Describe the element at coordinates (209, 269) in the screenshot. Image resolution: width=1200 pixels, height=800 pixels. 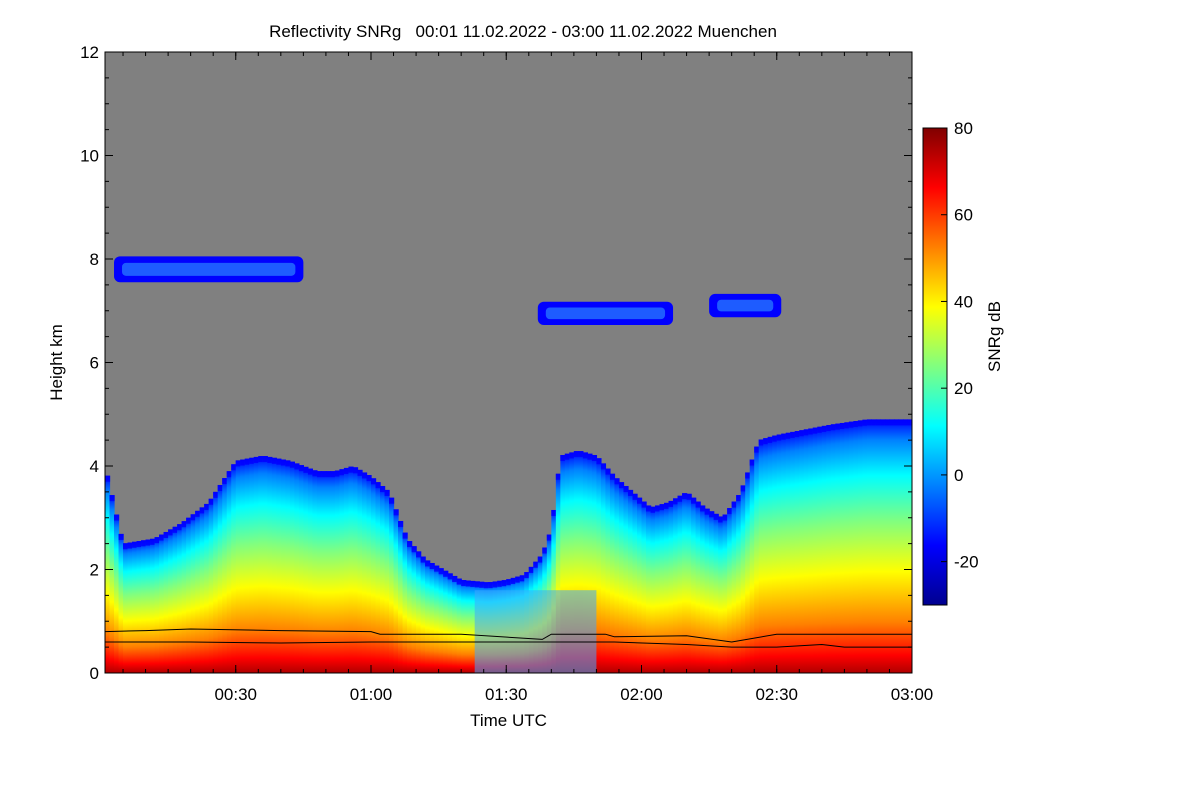
I see `upper-cloud-core` at that location.